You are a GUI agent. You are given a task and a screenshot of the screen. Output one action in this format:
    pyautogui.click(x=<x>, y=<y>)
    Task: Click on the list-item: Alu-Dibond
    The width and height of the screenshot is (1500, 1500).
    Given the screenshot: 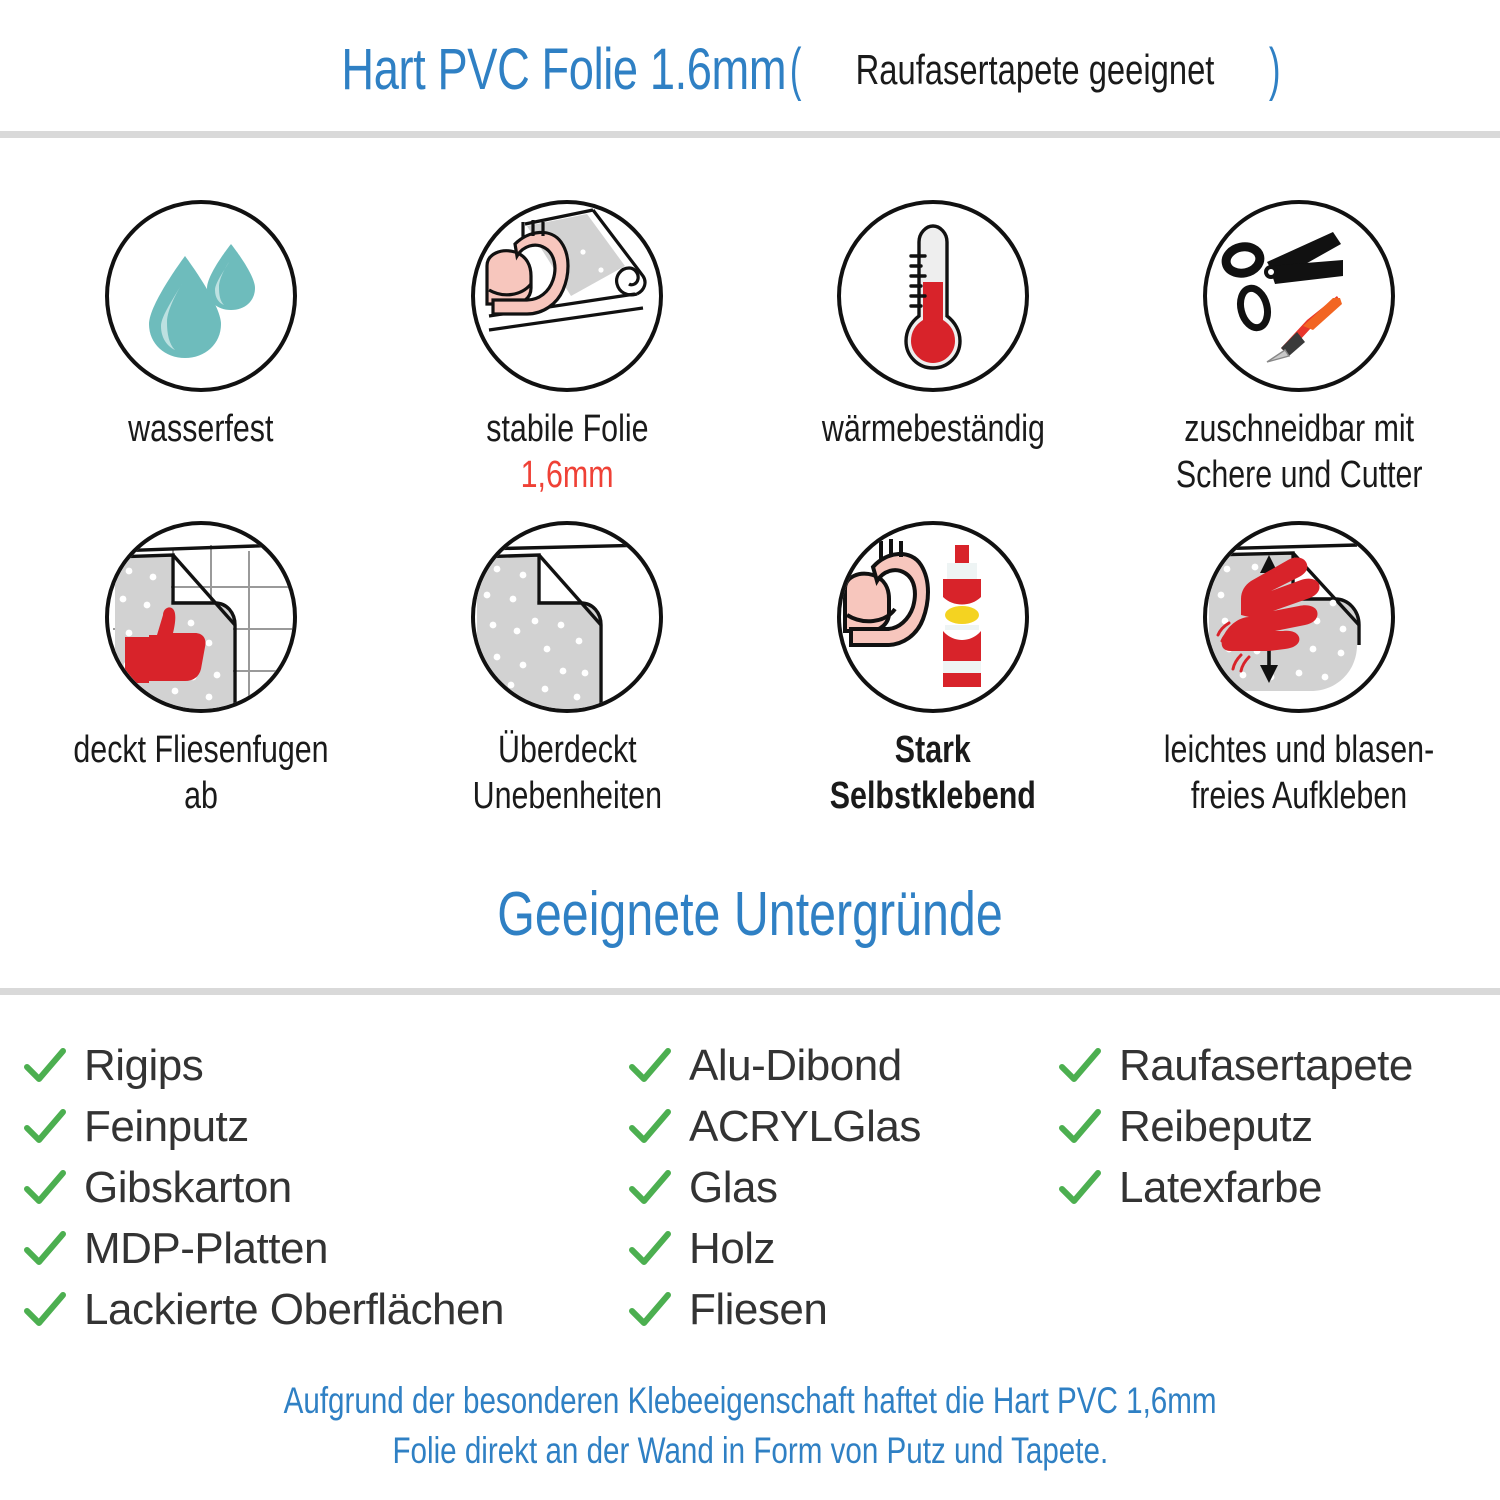 What is the action you would take?
    pyautogui.click(x=842, y=1065)
    